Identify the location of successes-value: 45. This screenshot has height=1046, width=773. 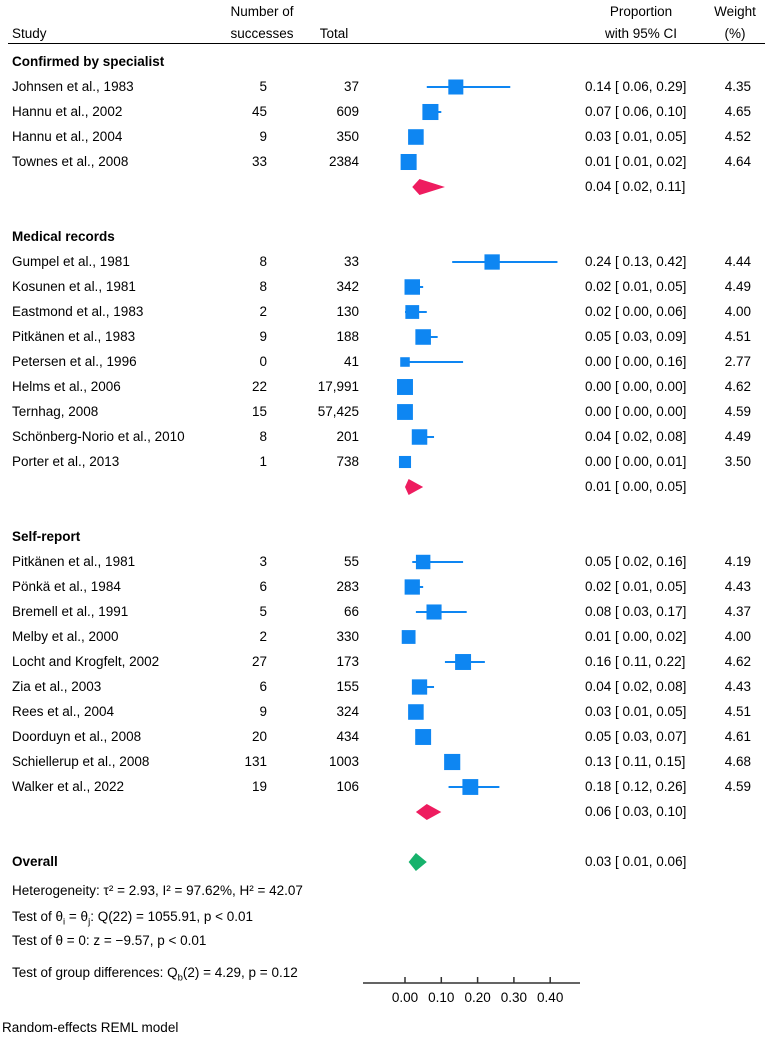
(259, 111).